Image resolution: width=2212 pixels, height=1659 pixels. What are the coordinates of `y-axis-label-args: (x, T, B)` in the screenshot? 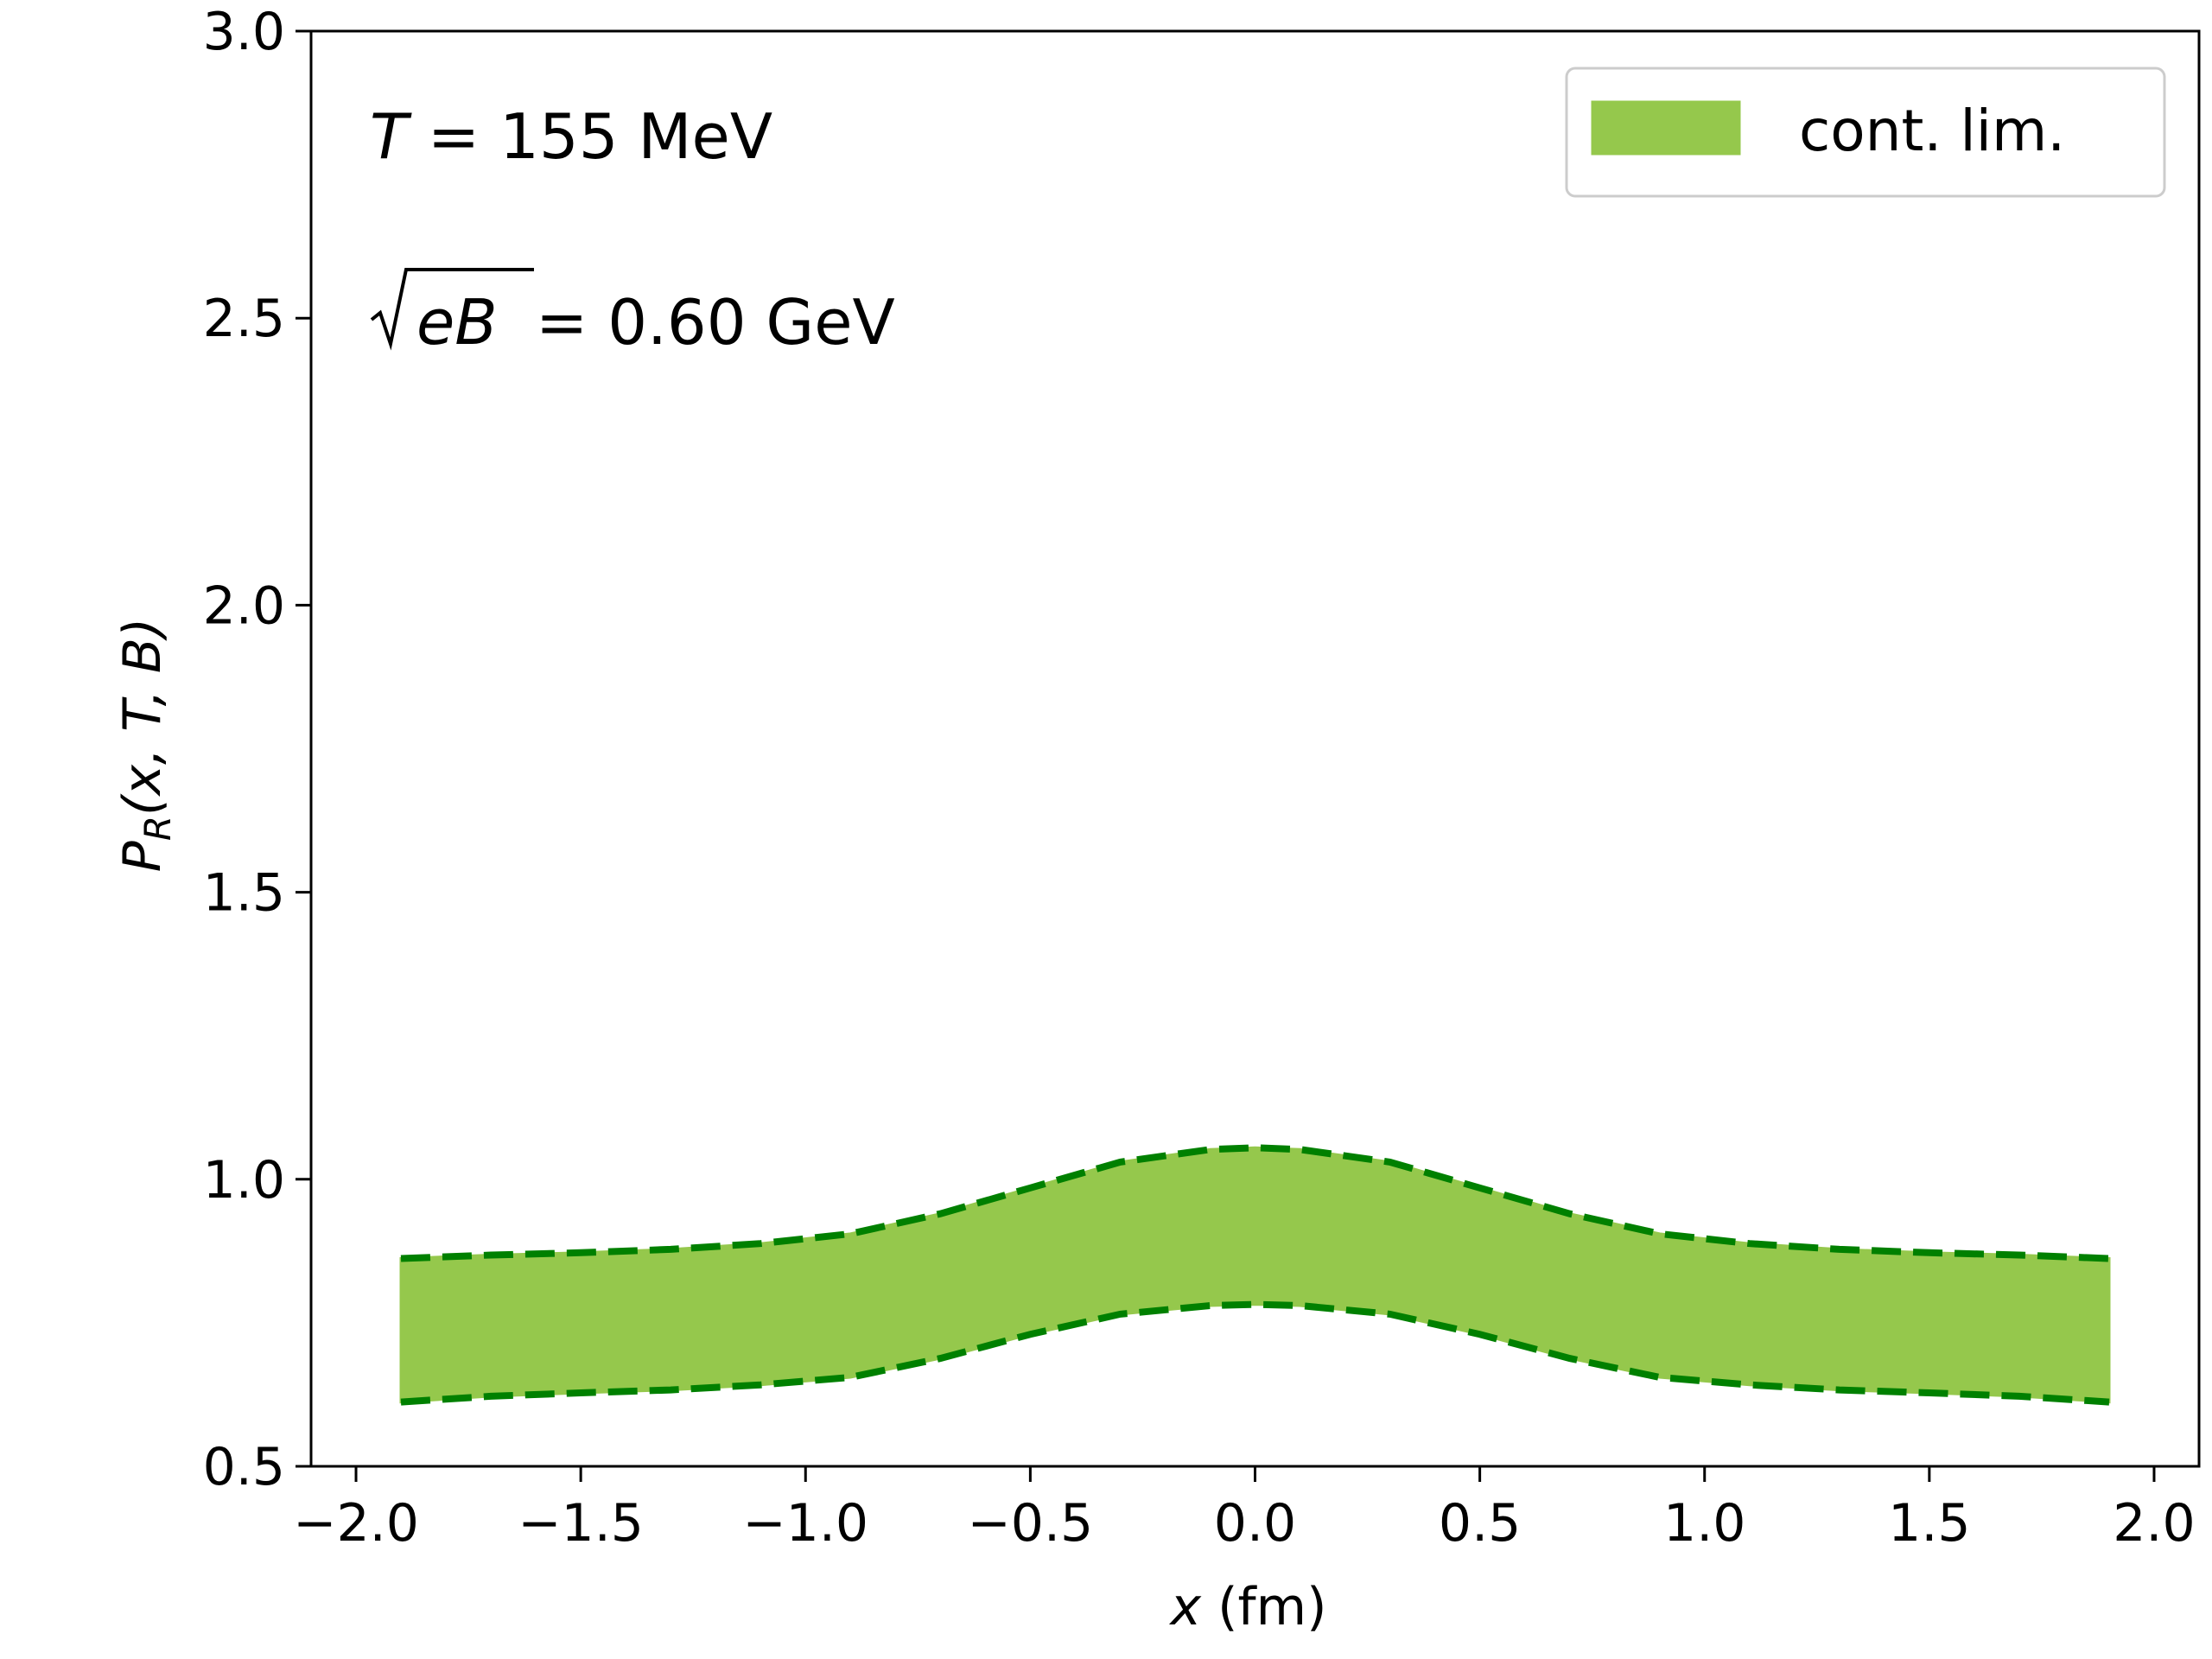 It's located at (142, 717).